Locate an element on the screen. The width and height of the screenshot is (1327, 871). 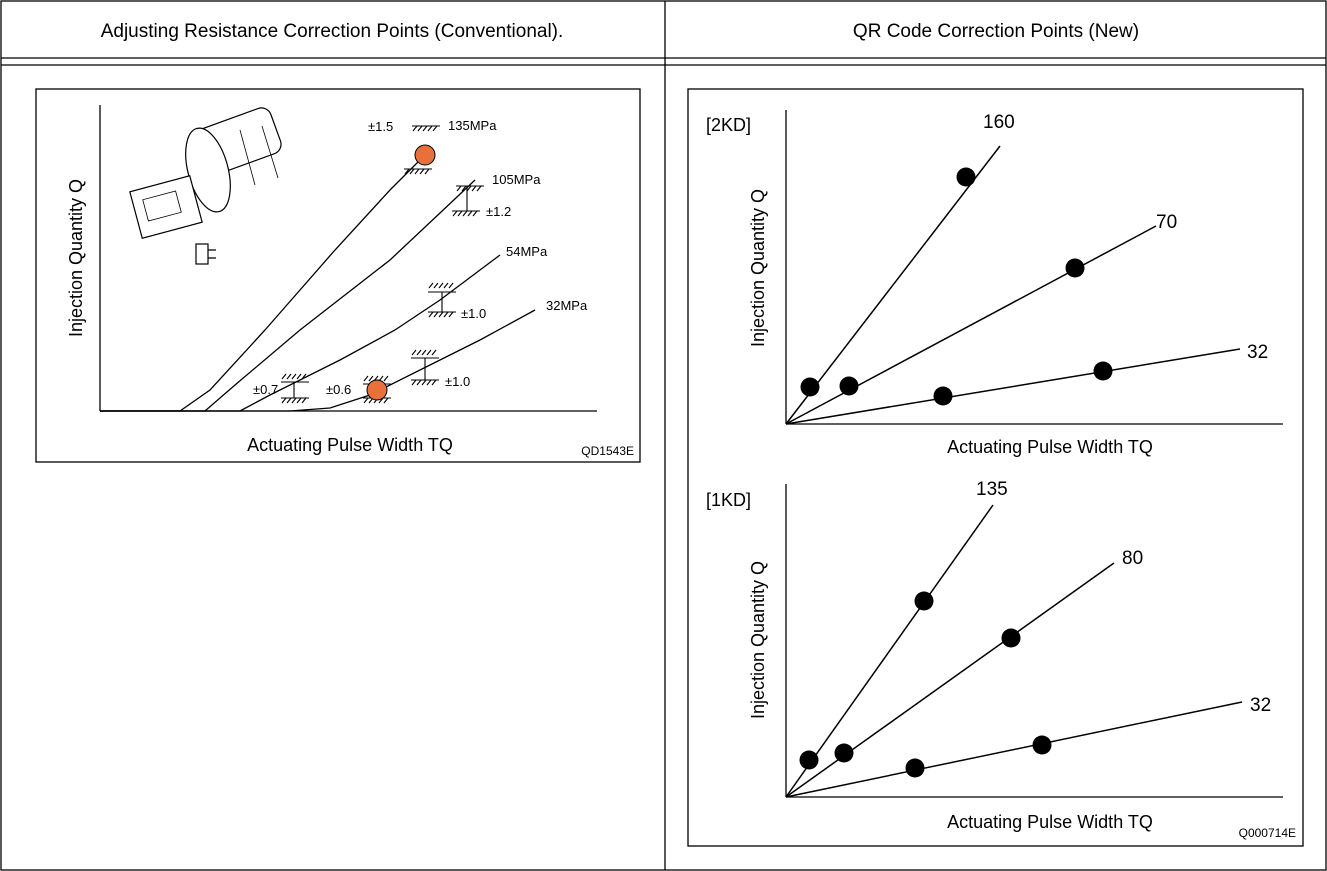
panel-2kd-engine-label: [2KD] is located at coordinates (728, 125).